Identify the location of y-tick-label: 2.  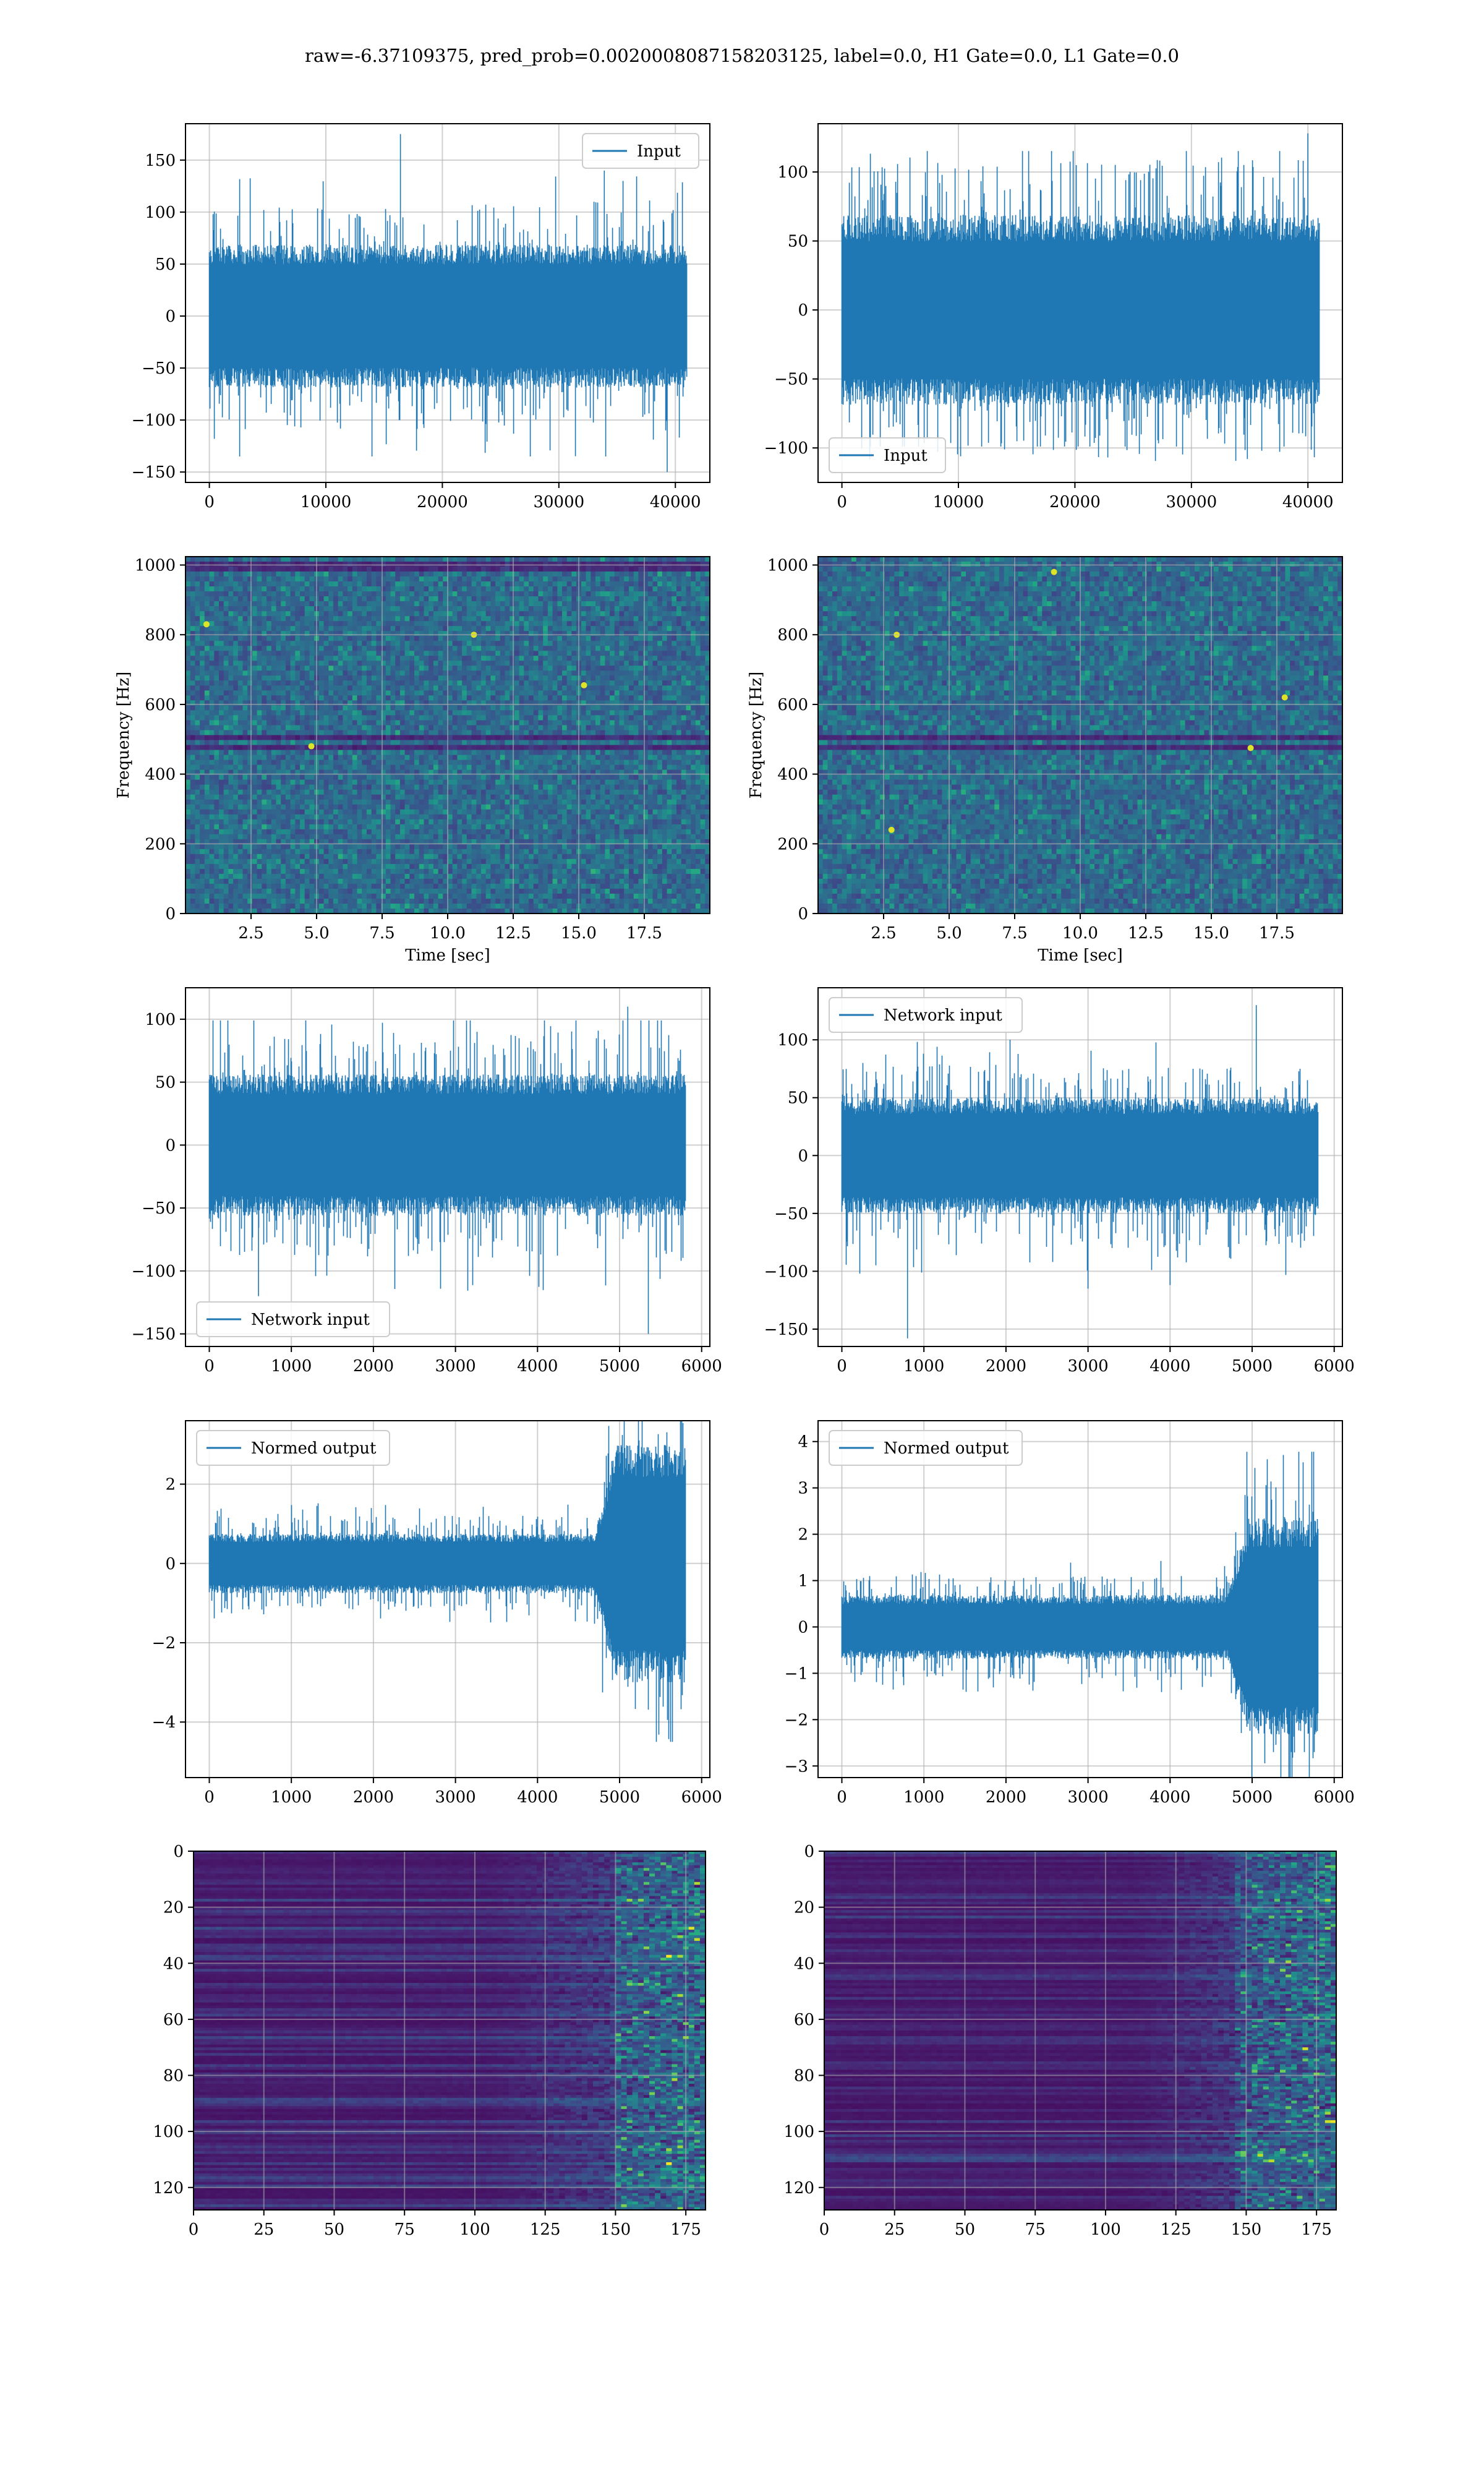
(170, 1485).